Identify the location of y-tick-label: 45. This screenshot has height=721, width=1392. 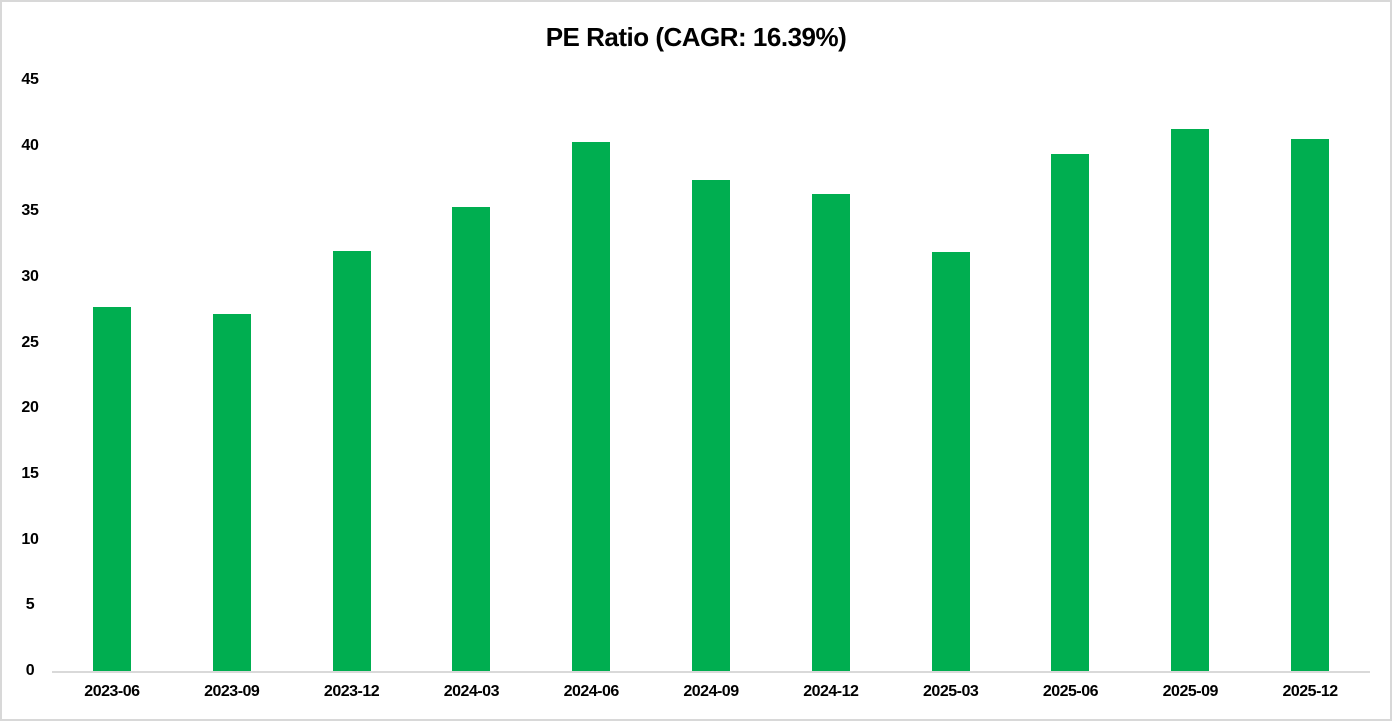
(30, 79).